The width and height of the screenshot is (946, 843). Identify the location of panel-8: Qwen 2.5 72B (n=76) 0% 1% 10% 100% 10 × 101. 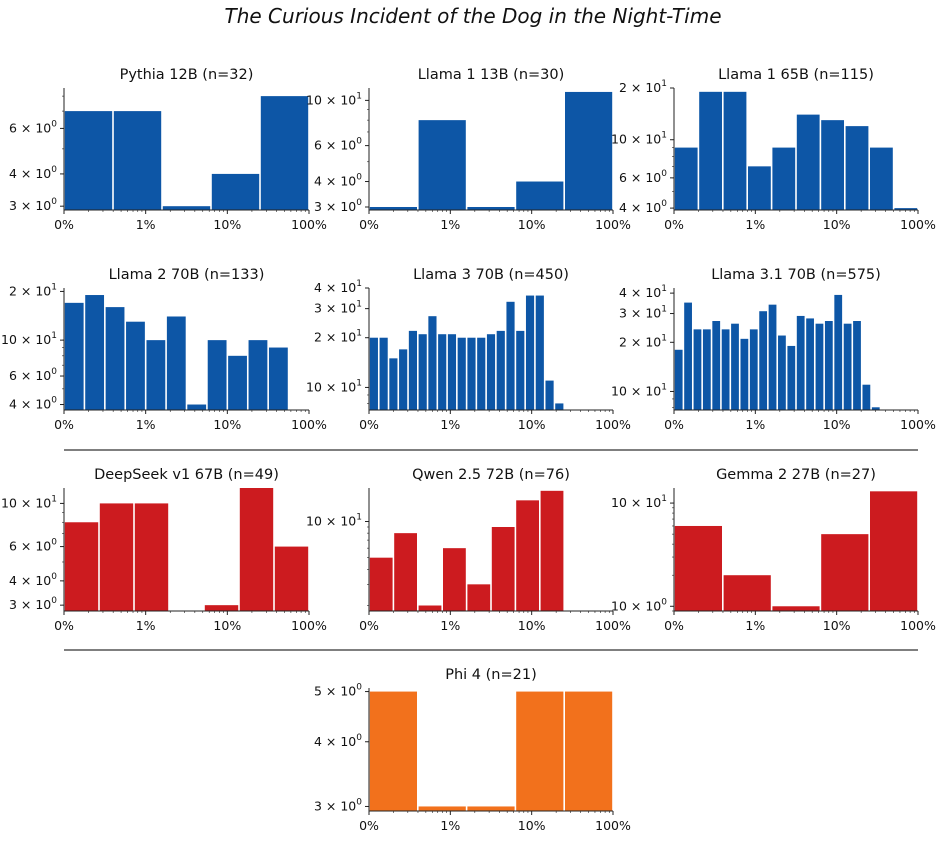
(468, 550).